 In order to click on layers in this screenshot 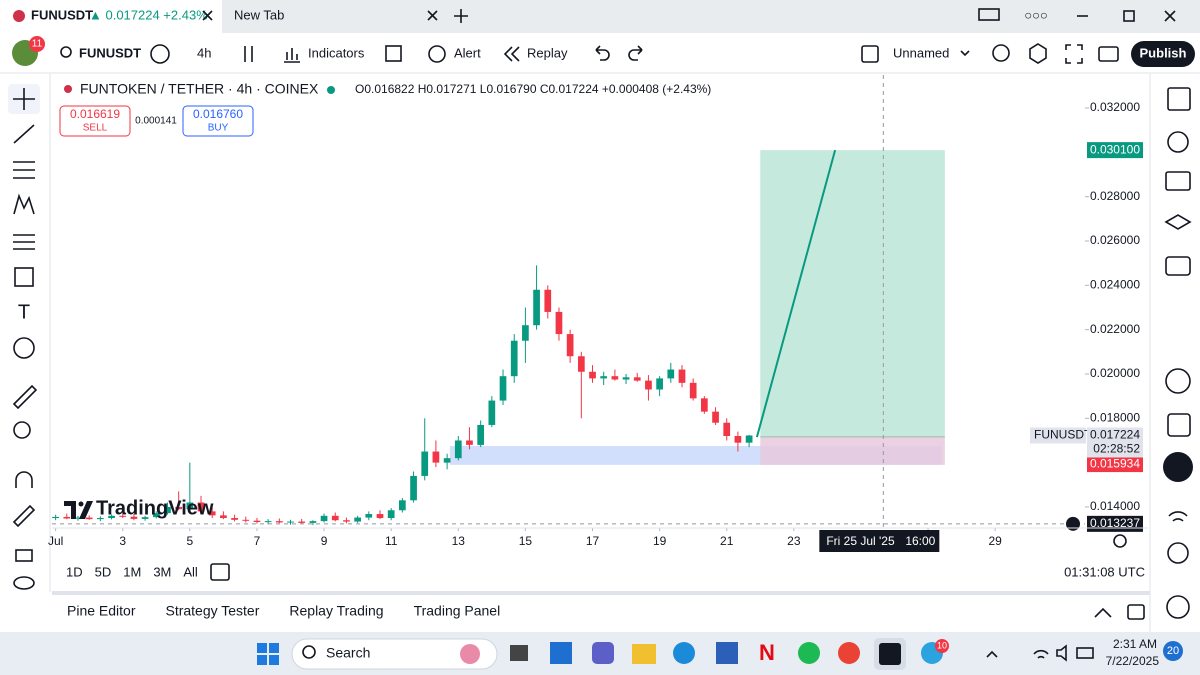, I will do `click(1178, 222)`.